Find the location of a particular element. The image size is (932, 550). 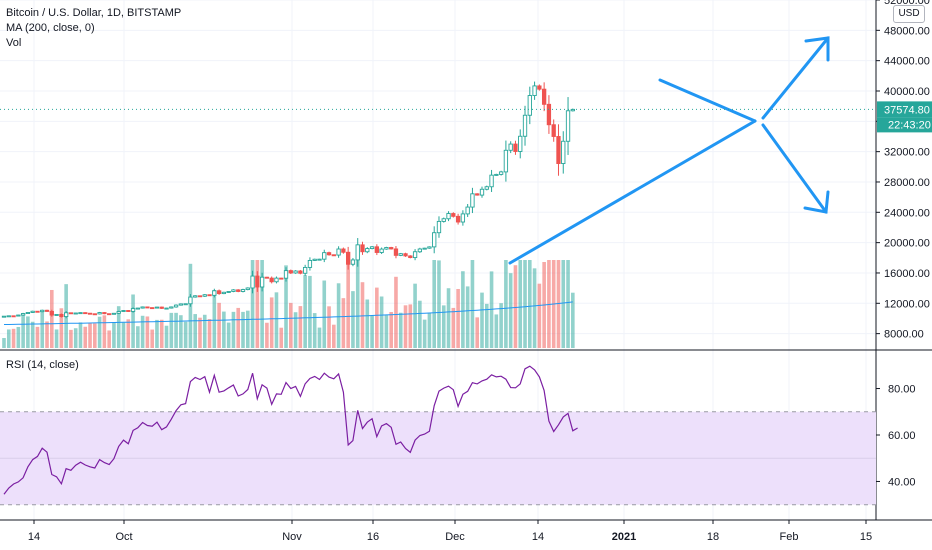

rsi-legend: RSI (14, close) is located at coordinates (42, 365).